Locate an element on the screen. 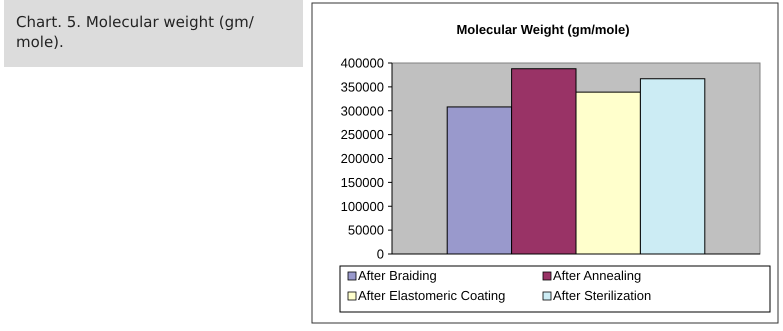  legend-label: After Elastomeric Coating is located at coordinates (432, 295).